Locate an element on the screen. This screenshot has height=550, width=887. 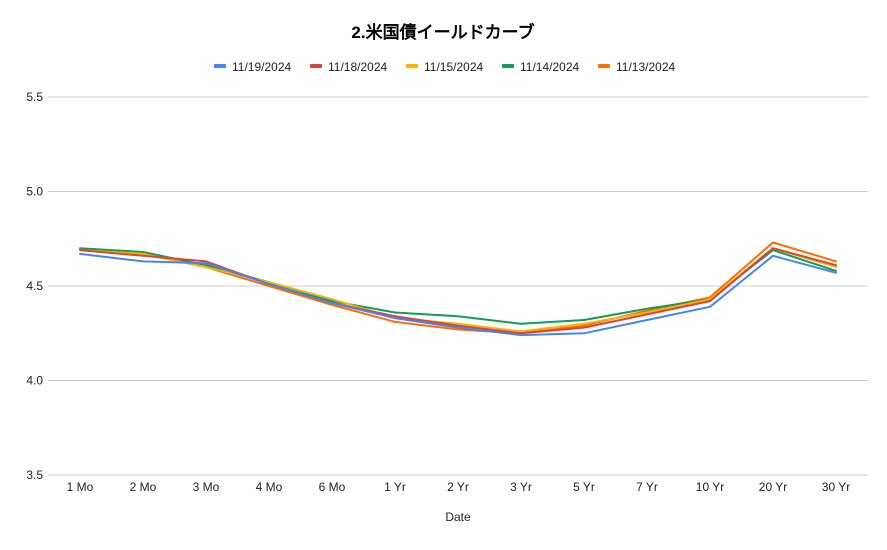
y-tick-label: 5.5 is located at coordinates (34, 97).